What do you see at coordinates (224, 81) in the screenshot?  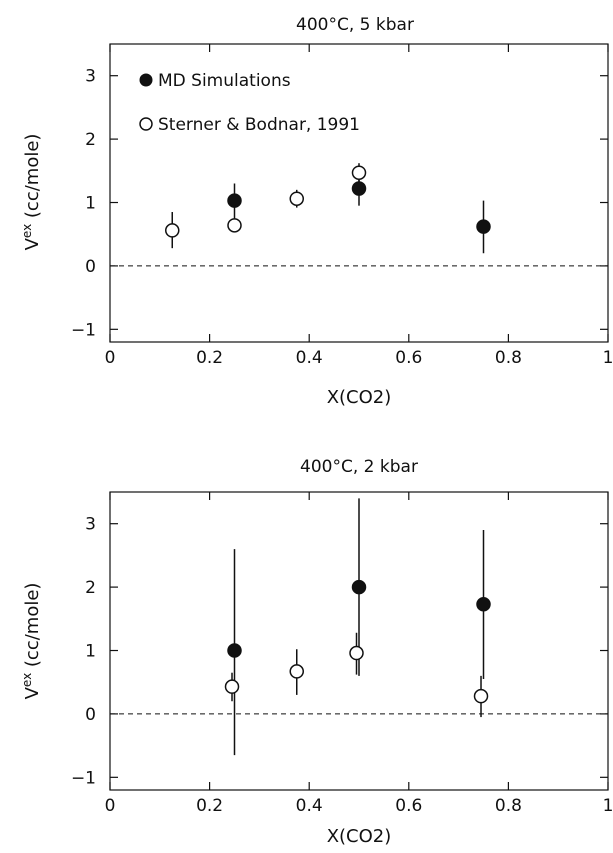 I see `legend-label-md-simulations: MD Simulations` at bounding box center [224, 81].